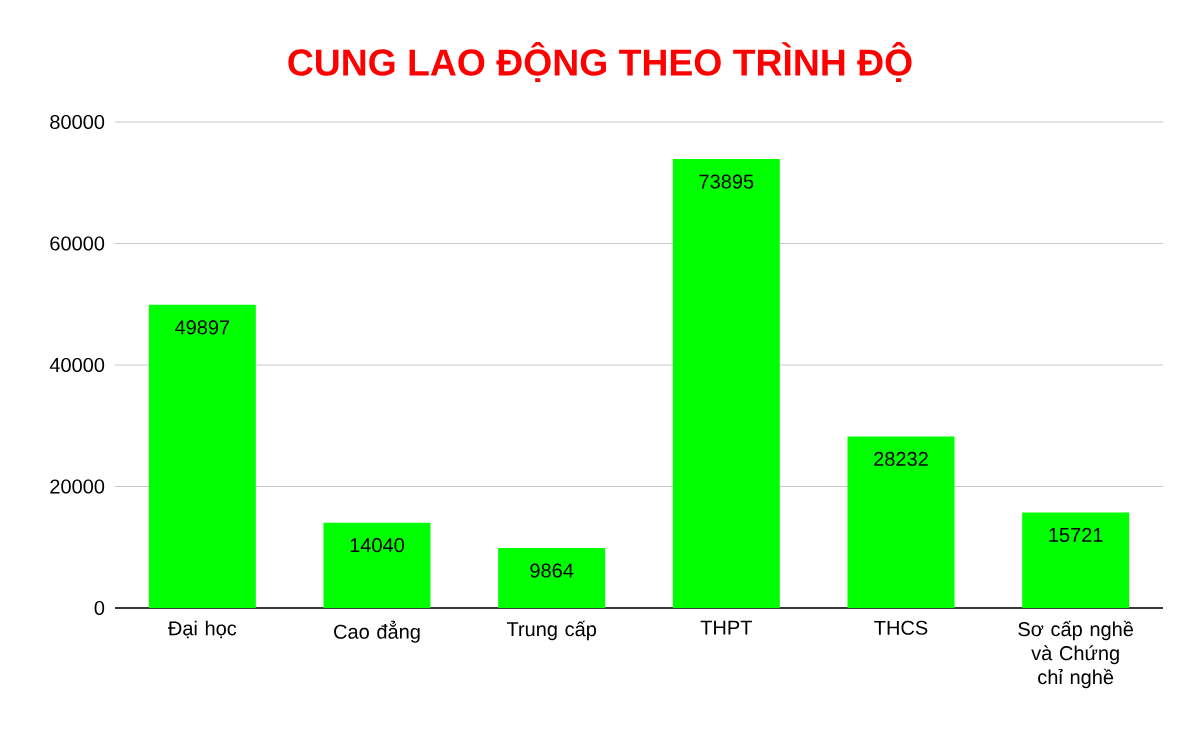 This screenshot has width=1200, height=742. I want to click on x-tick-label: Sơ cấp nghề và Chứng chỉ nghề, so click(1076, 654).